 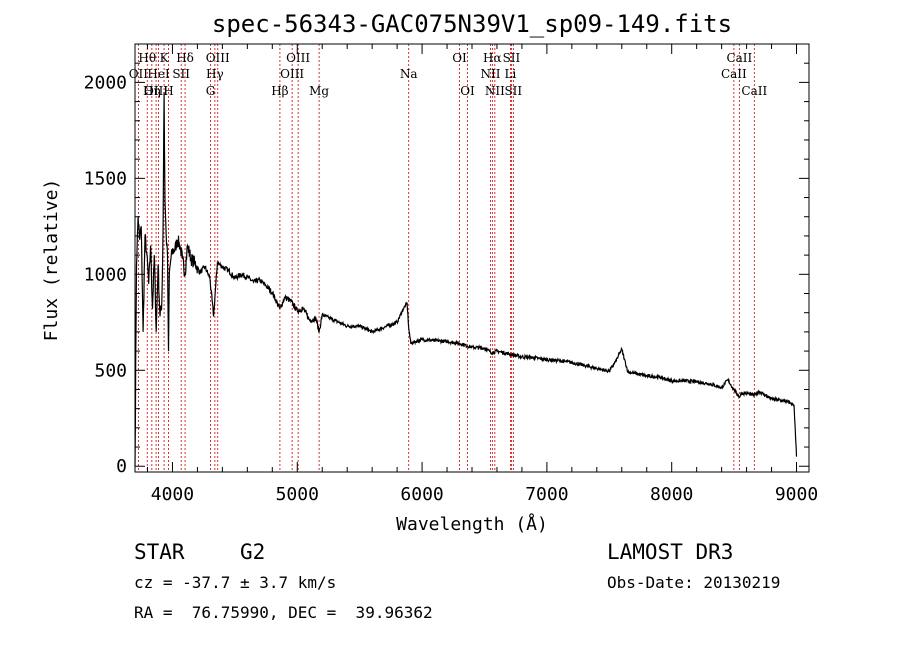 What do you see at coordinates (409, 74) in the screenshot?
I see `spectral-line-label: Na` at bounding box center [409, 74].